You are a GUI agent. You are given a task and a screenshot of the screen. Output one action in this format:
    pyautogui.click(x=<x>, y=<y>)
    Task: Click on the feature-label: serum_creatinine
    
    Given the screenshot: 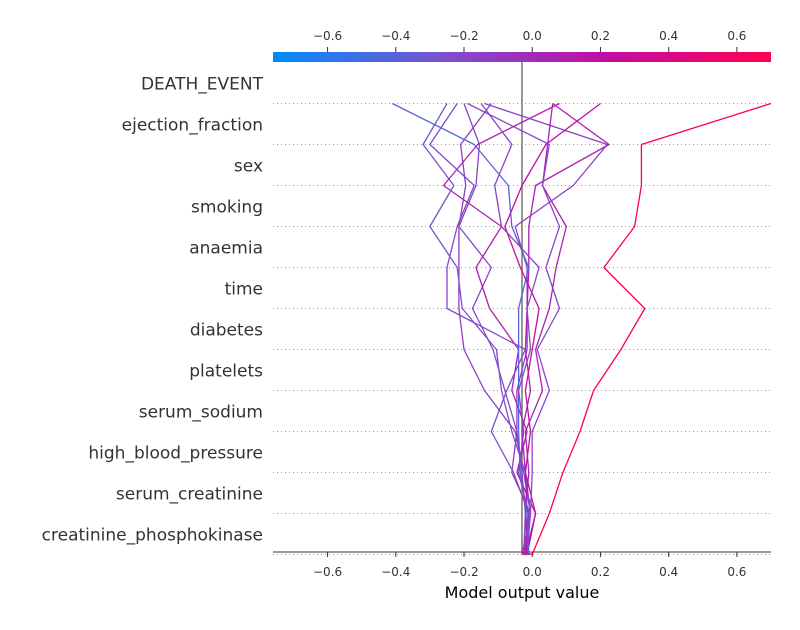 What is the action you would take?
    pyautogui.click(x=189, y=495)
    